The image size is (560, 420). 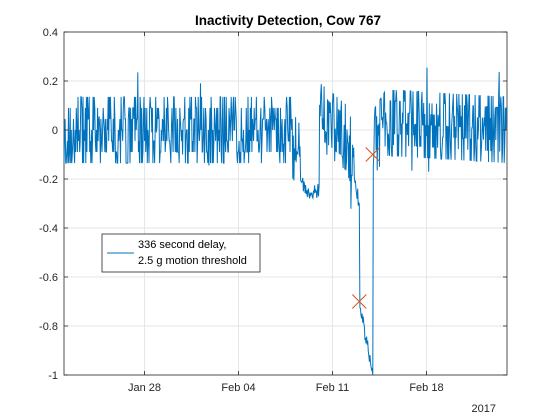 I want to click on x-tick-label: Jan 28, so click(x=144, y=388).